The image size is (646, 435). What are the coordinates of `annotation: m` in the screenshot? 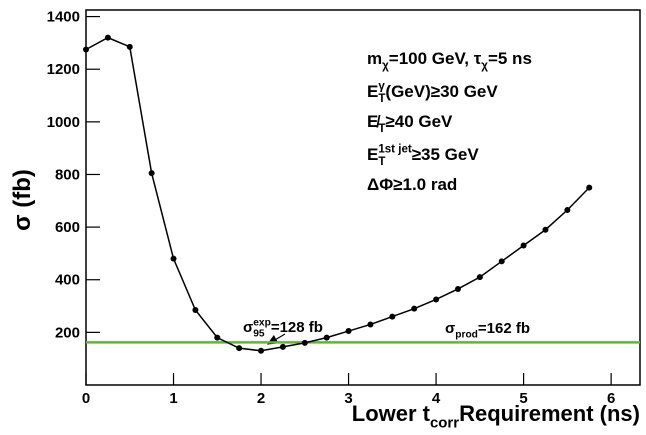 It's located at (374, 58).